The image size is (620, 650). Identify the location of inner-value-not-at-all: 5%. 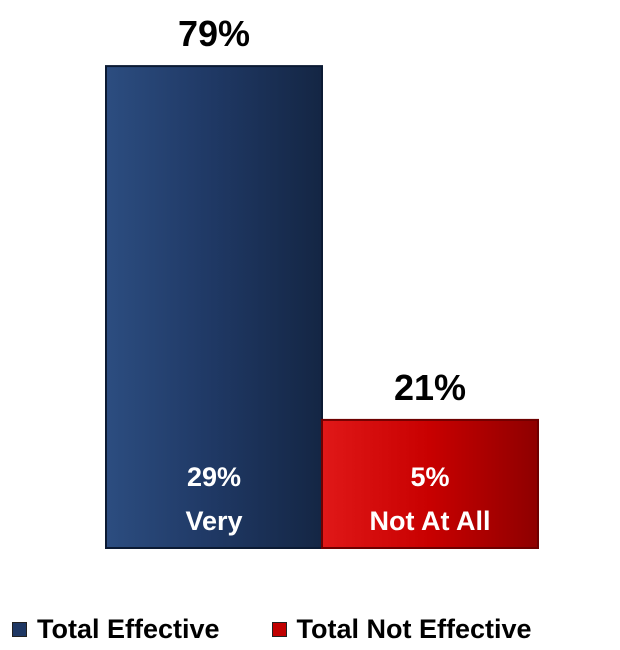
(429, 477).